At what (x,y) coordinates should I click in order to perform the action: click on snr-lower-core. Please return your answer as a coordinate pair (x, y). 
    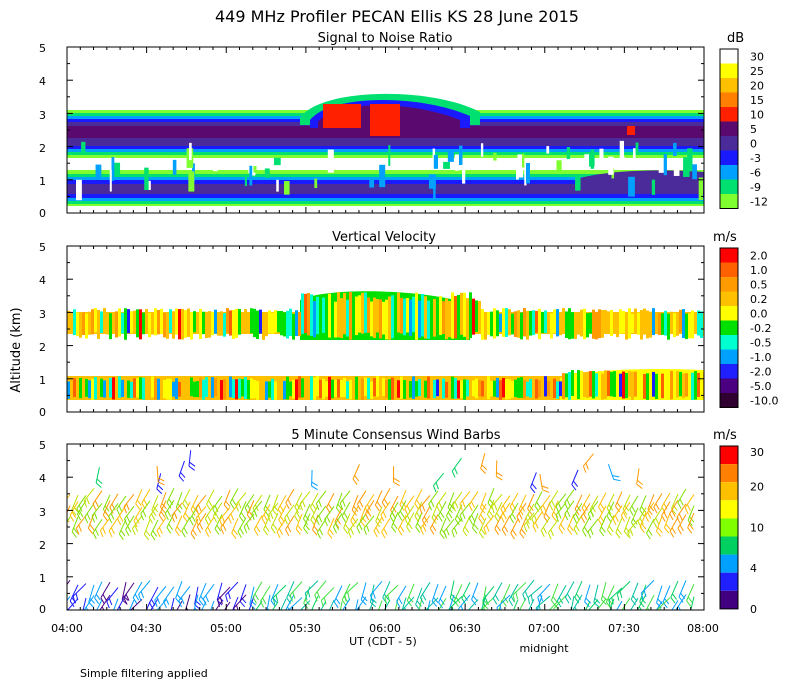
    Looking at the image, I should click on (385, 189).